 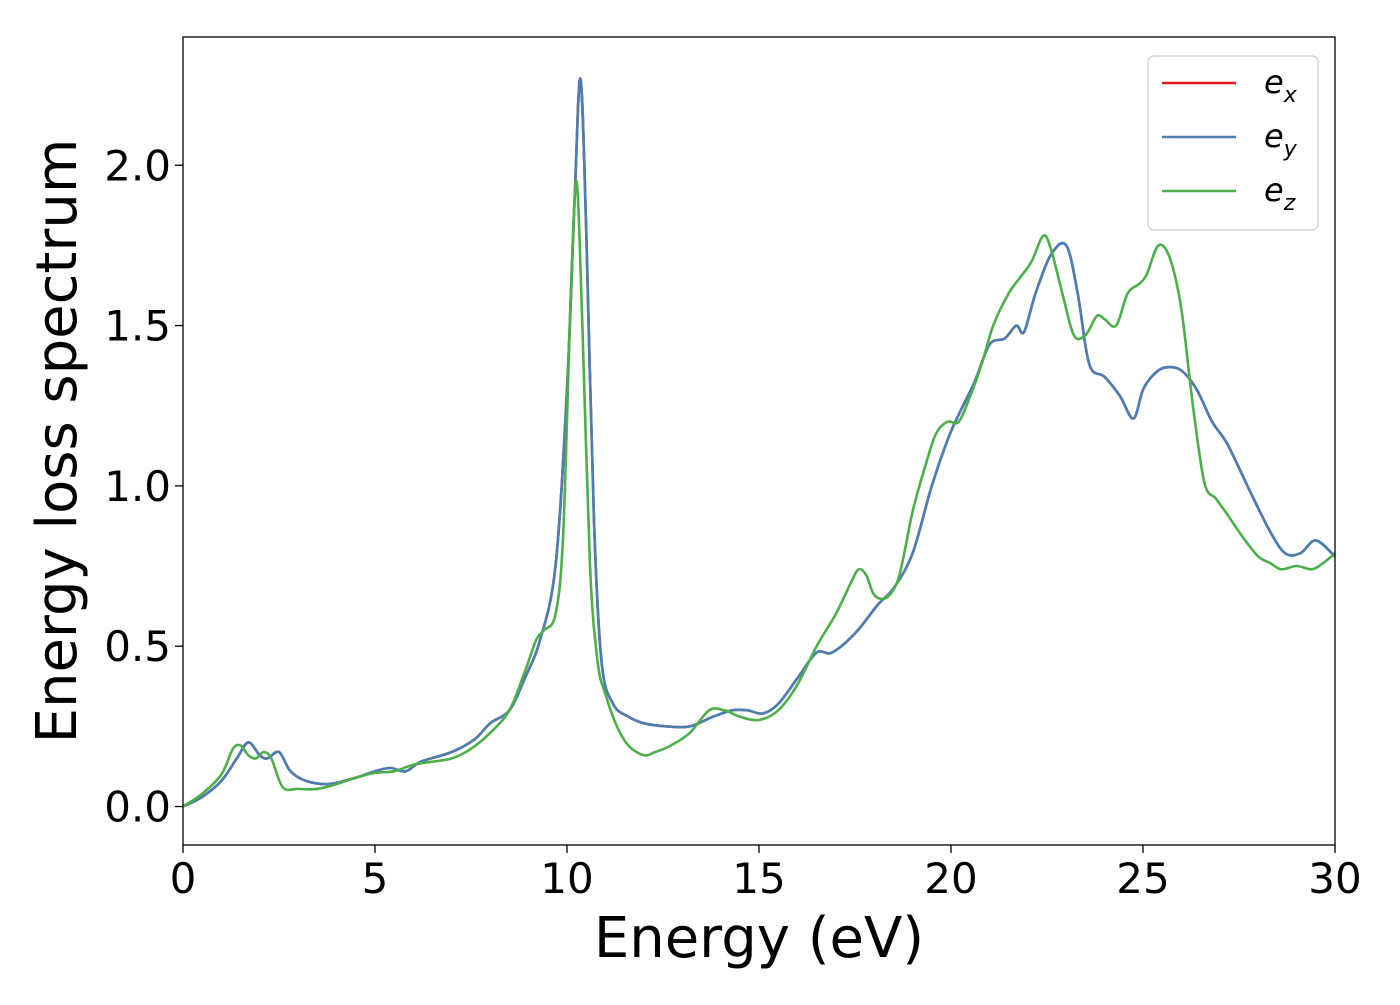 I want to click on legend-subscript: x, so click(x=1290, y=95).